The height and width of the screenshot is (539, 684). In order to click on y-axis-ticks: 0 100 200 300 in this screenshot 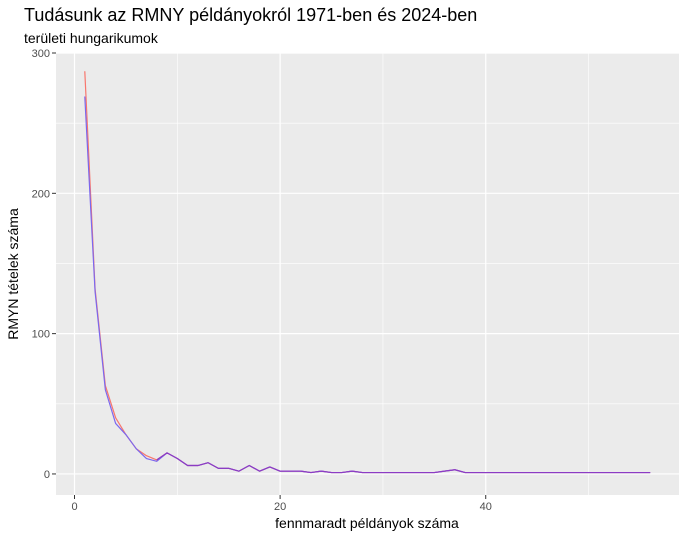, I will do `click(44, 264)`.